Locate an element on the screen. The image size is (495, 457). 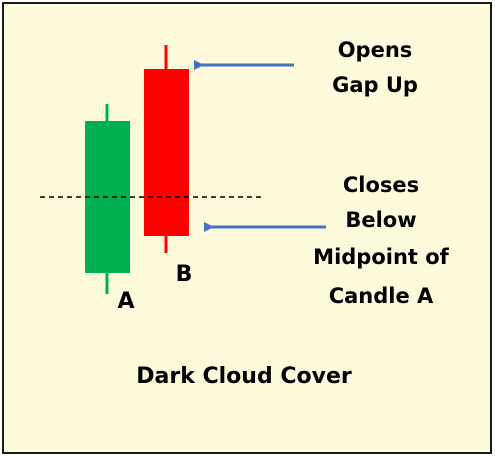
closes-below-line-1: Closes is located at coordinates (381, 185).